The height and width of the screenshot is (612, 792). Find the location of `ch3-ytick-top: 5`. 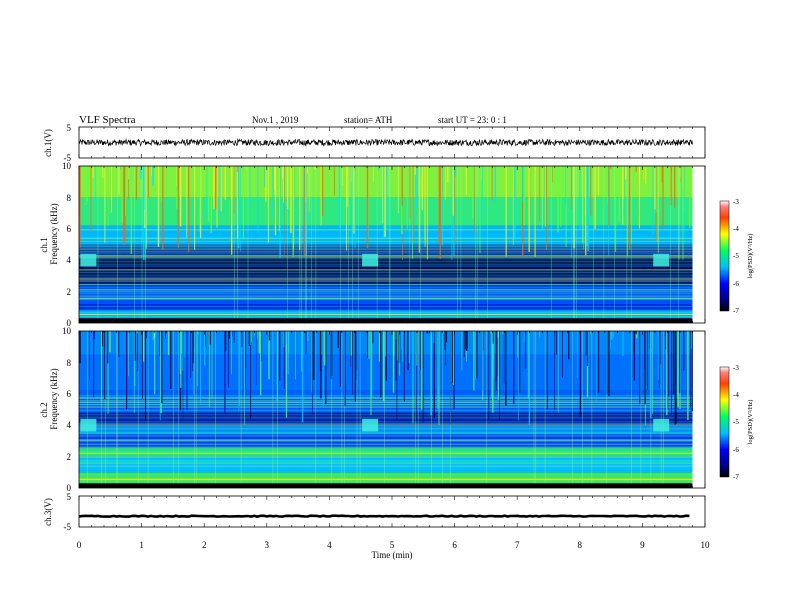

ch3-ytick-top: 5 is located at coordinates (69, 497).